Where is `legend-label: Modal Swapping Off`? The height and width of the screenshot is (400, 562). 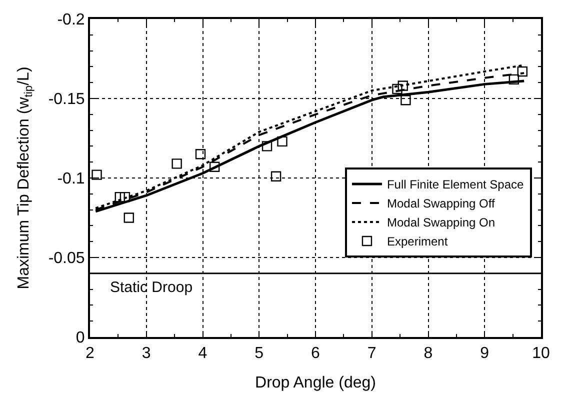 legend-label: Modal Swapping Off is located at coordinates (441, 203).